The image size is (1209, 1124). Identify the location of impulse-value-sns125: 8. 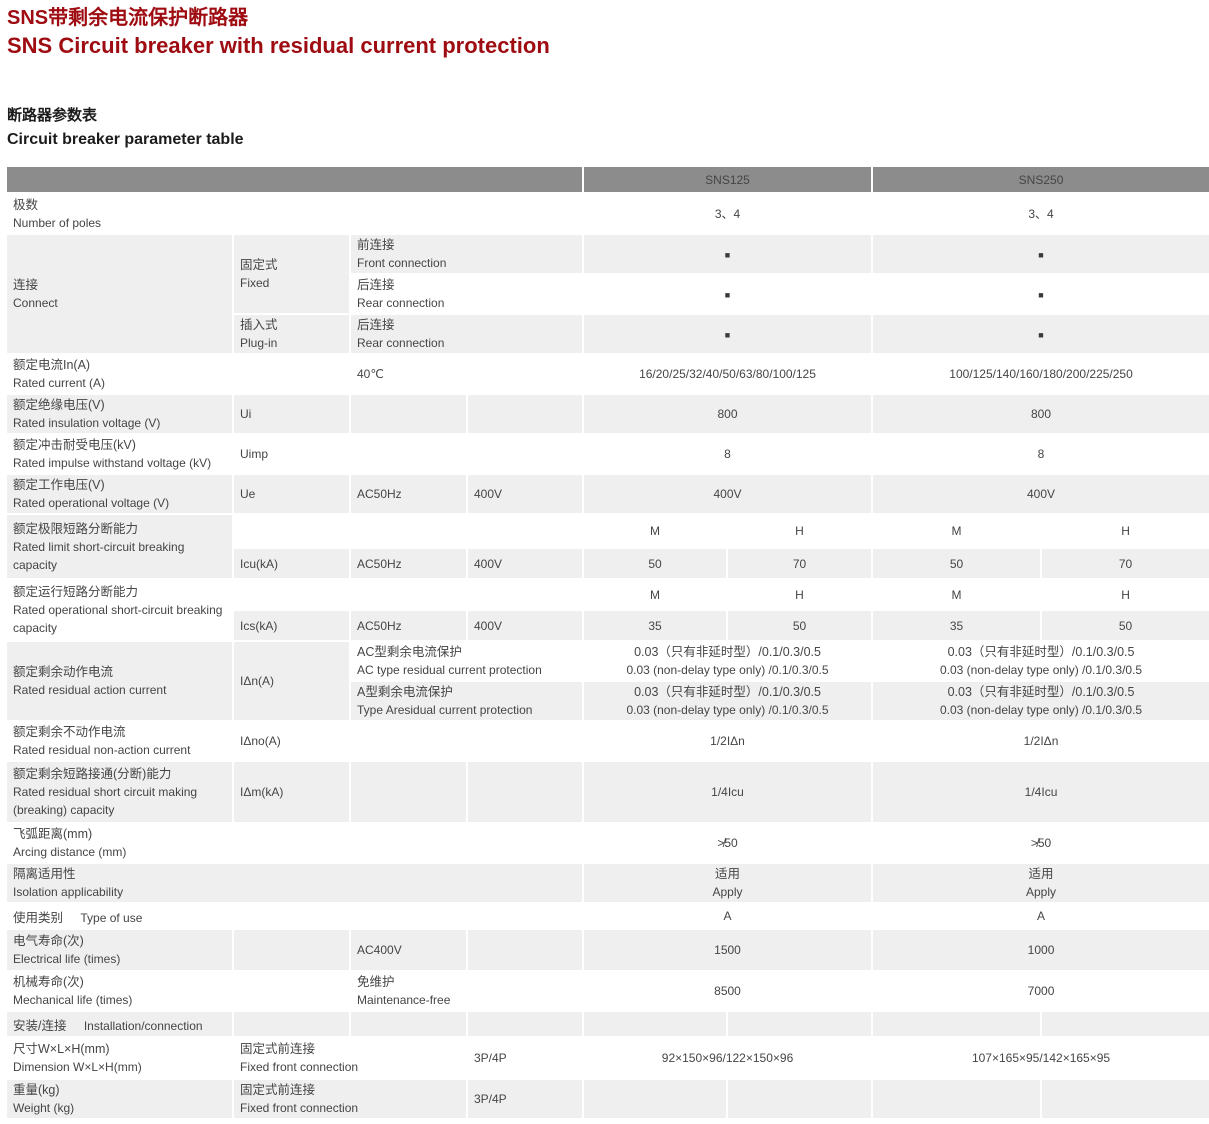
(727, 454).